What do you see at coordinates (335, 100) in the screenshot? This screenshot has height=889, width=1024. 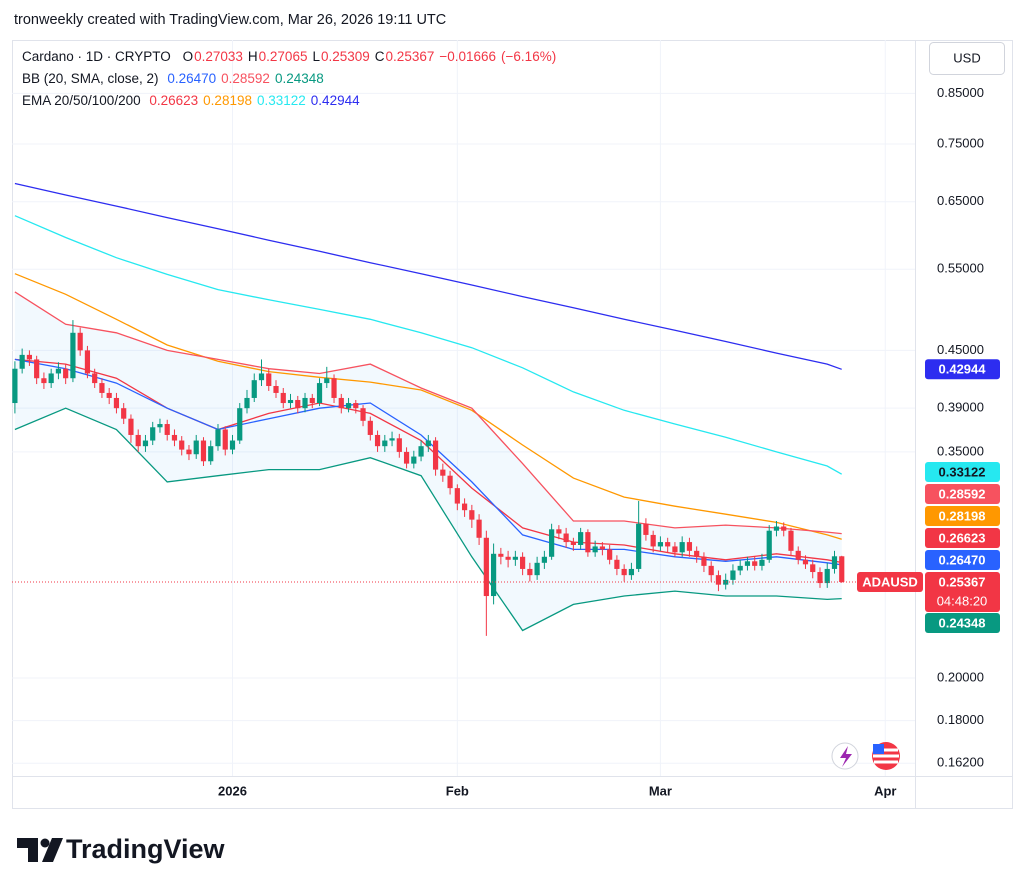 I see `ema-value: 0.42944` at bounding box center [335, 100].